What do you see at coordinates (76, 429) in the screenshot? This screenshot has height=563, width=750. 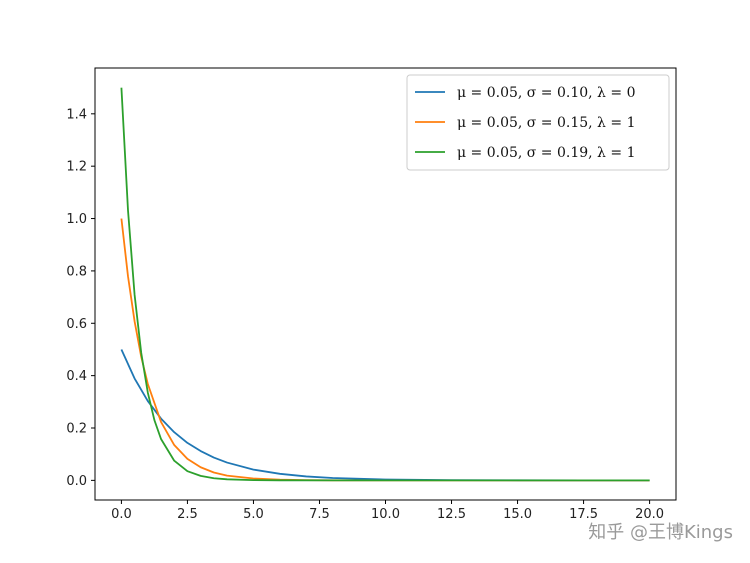 I see `y-tick-label: 0.2` at bounding box center [76, 429].